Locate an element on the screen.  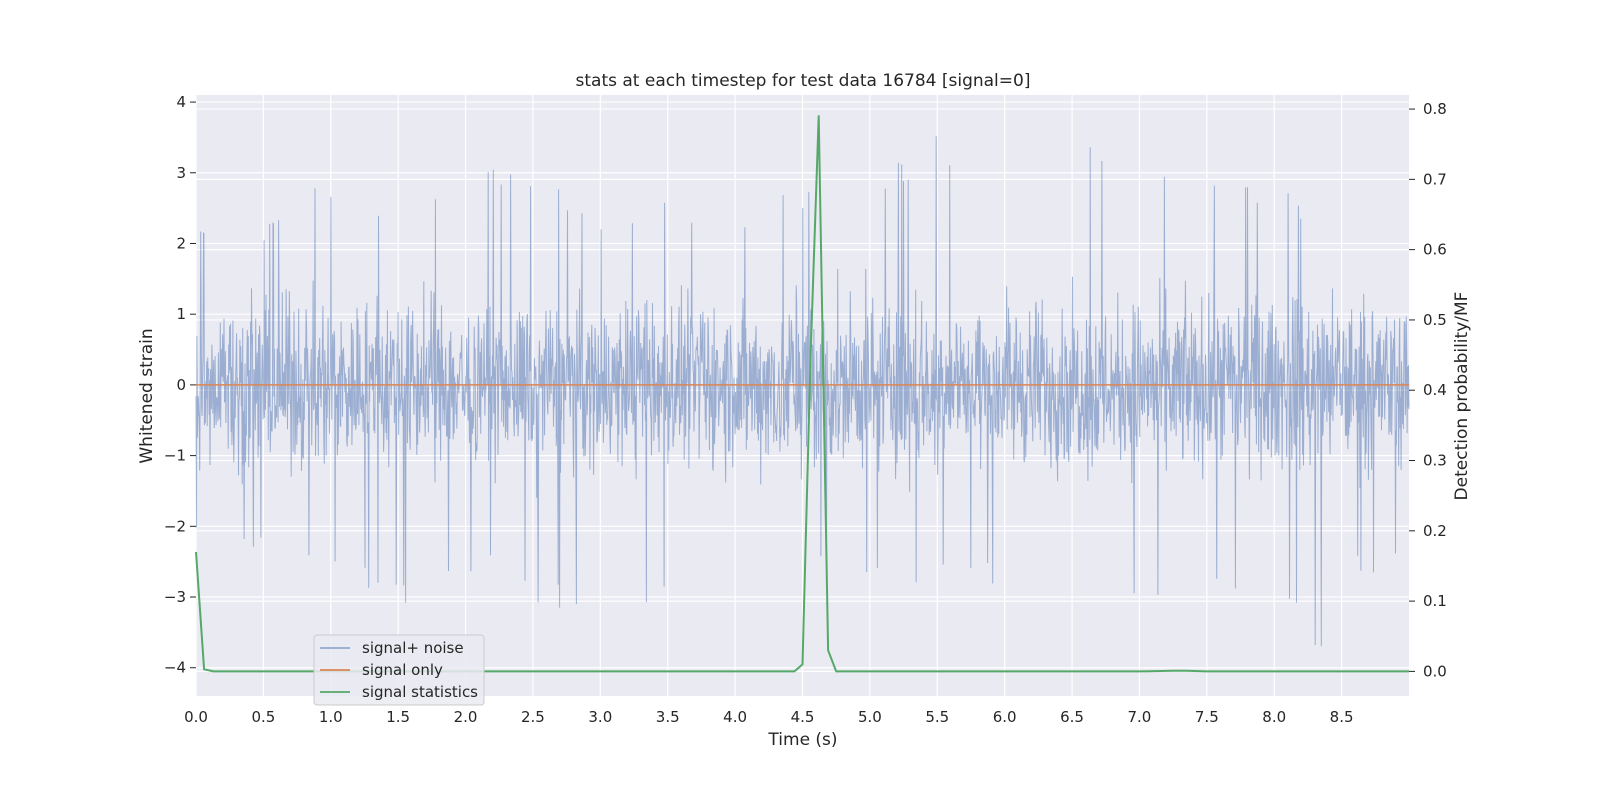
legend-label: signal+ noise is located at coordinates (413, 648).